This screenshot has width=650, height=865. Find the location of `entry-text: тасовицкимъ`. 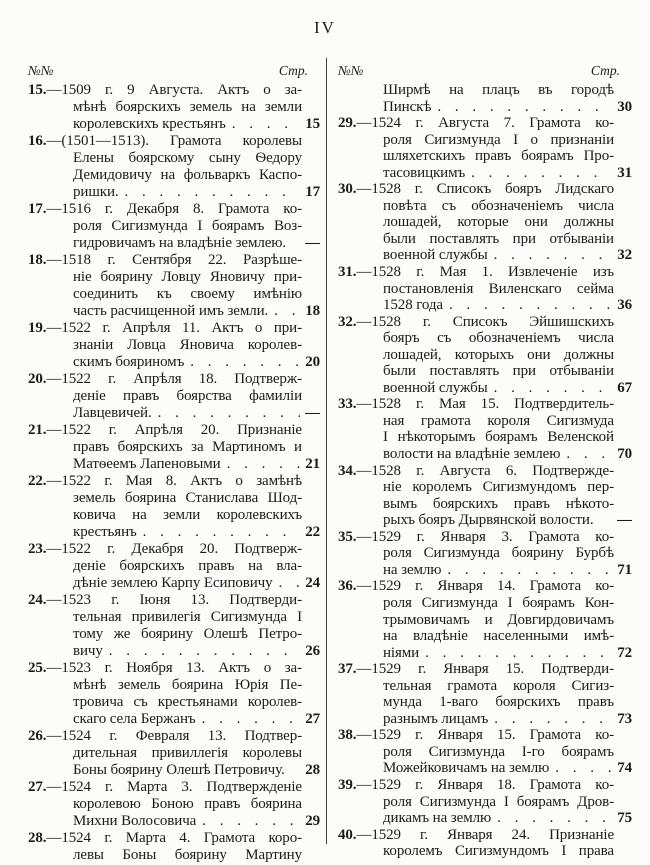

entry-text: тасовицкимъ is located at coordinates (424, 172).